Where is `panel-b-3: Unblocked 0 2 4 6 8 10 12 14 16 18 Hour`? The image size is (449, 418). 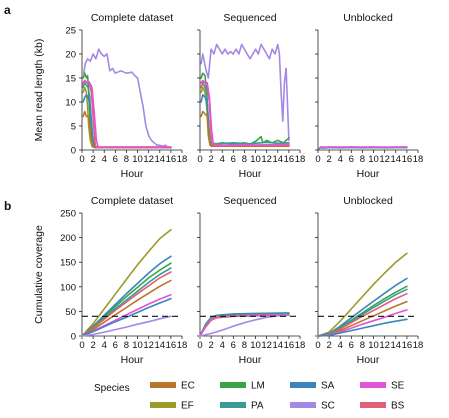 panel-b-3: Unblocked 0 2 4 6 8 10 12 14 16 18 Hour is located at coordinates (369, 280).